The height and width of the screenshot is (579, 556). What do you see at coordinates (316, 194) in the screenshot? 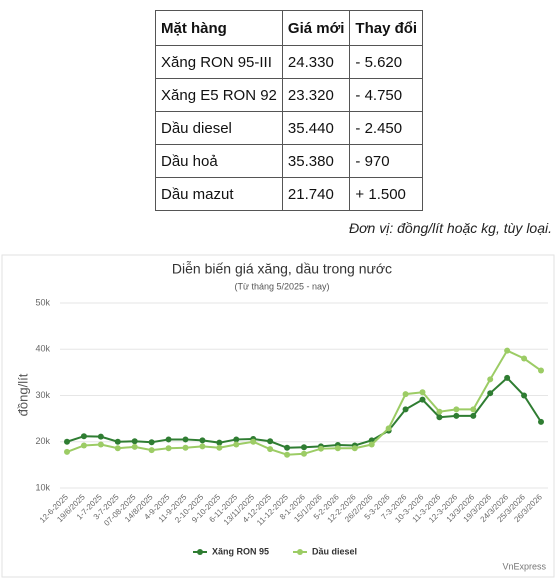
I see `table-cell: 21.740` at bounding box center [316, 194].